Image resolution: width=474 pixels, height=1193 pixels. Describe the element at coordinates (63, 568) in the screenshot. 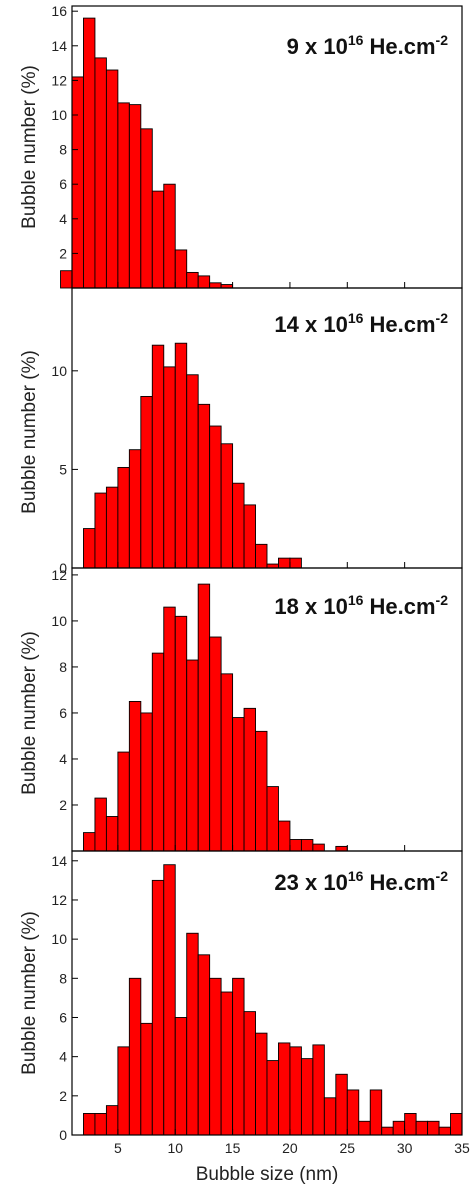

I see `y-tick-label: 0` at that location.